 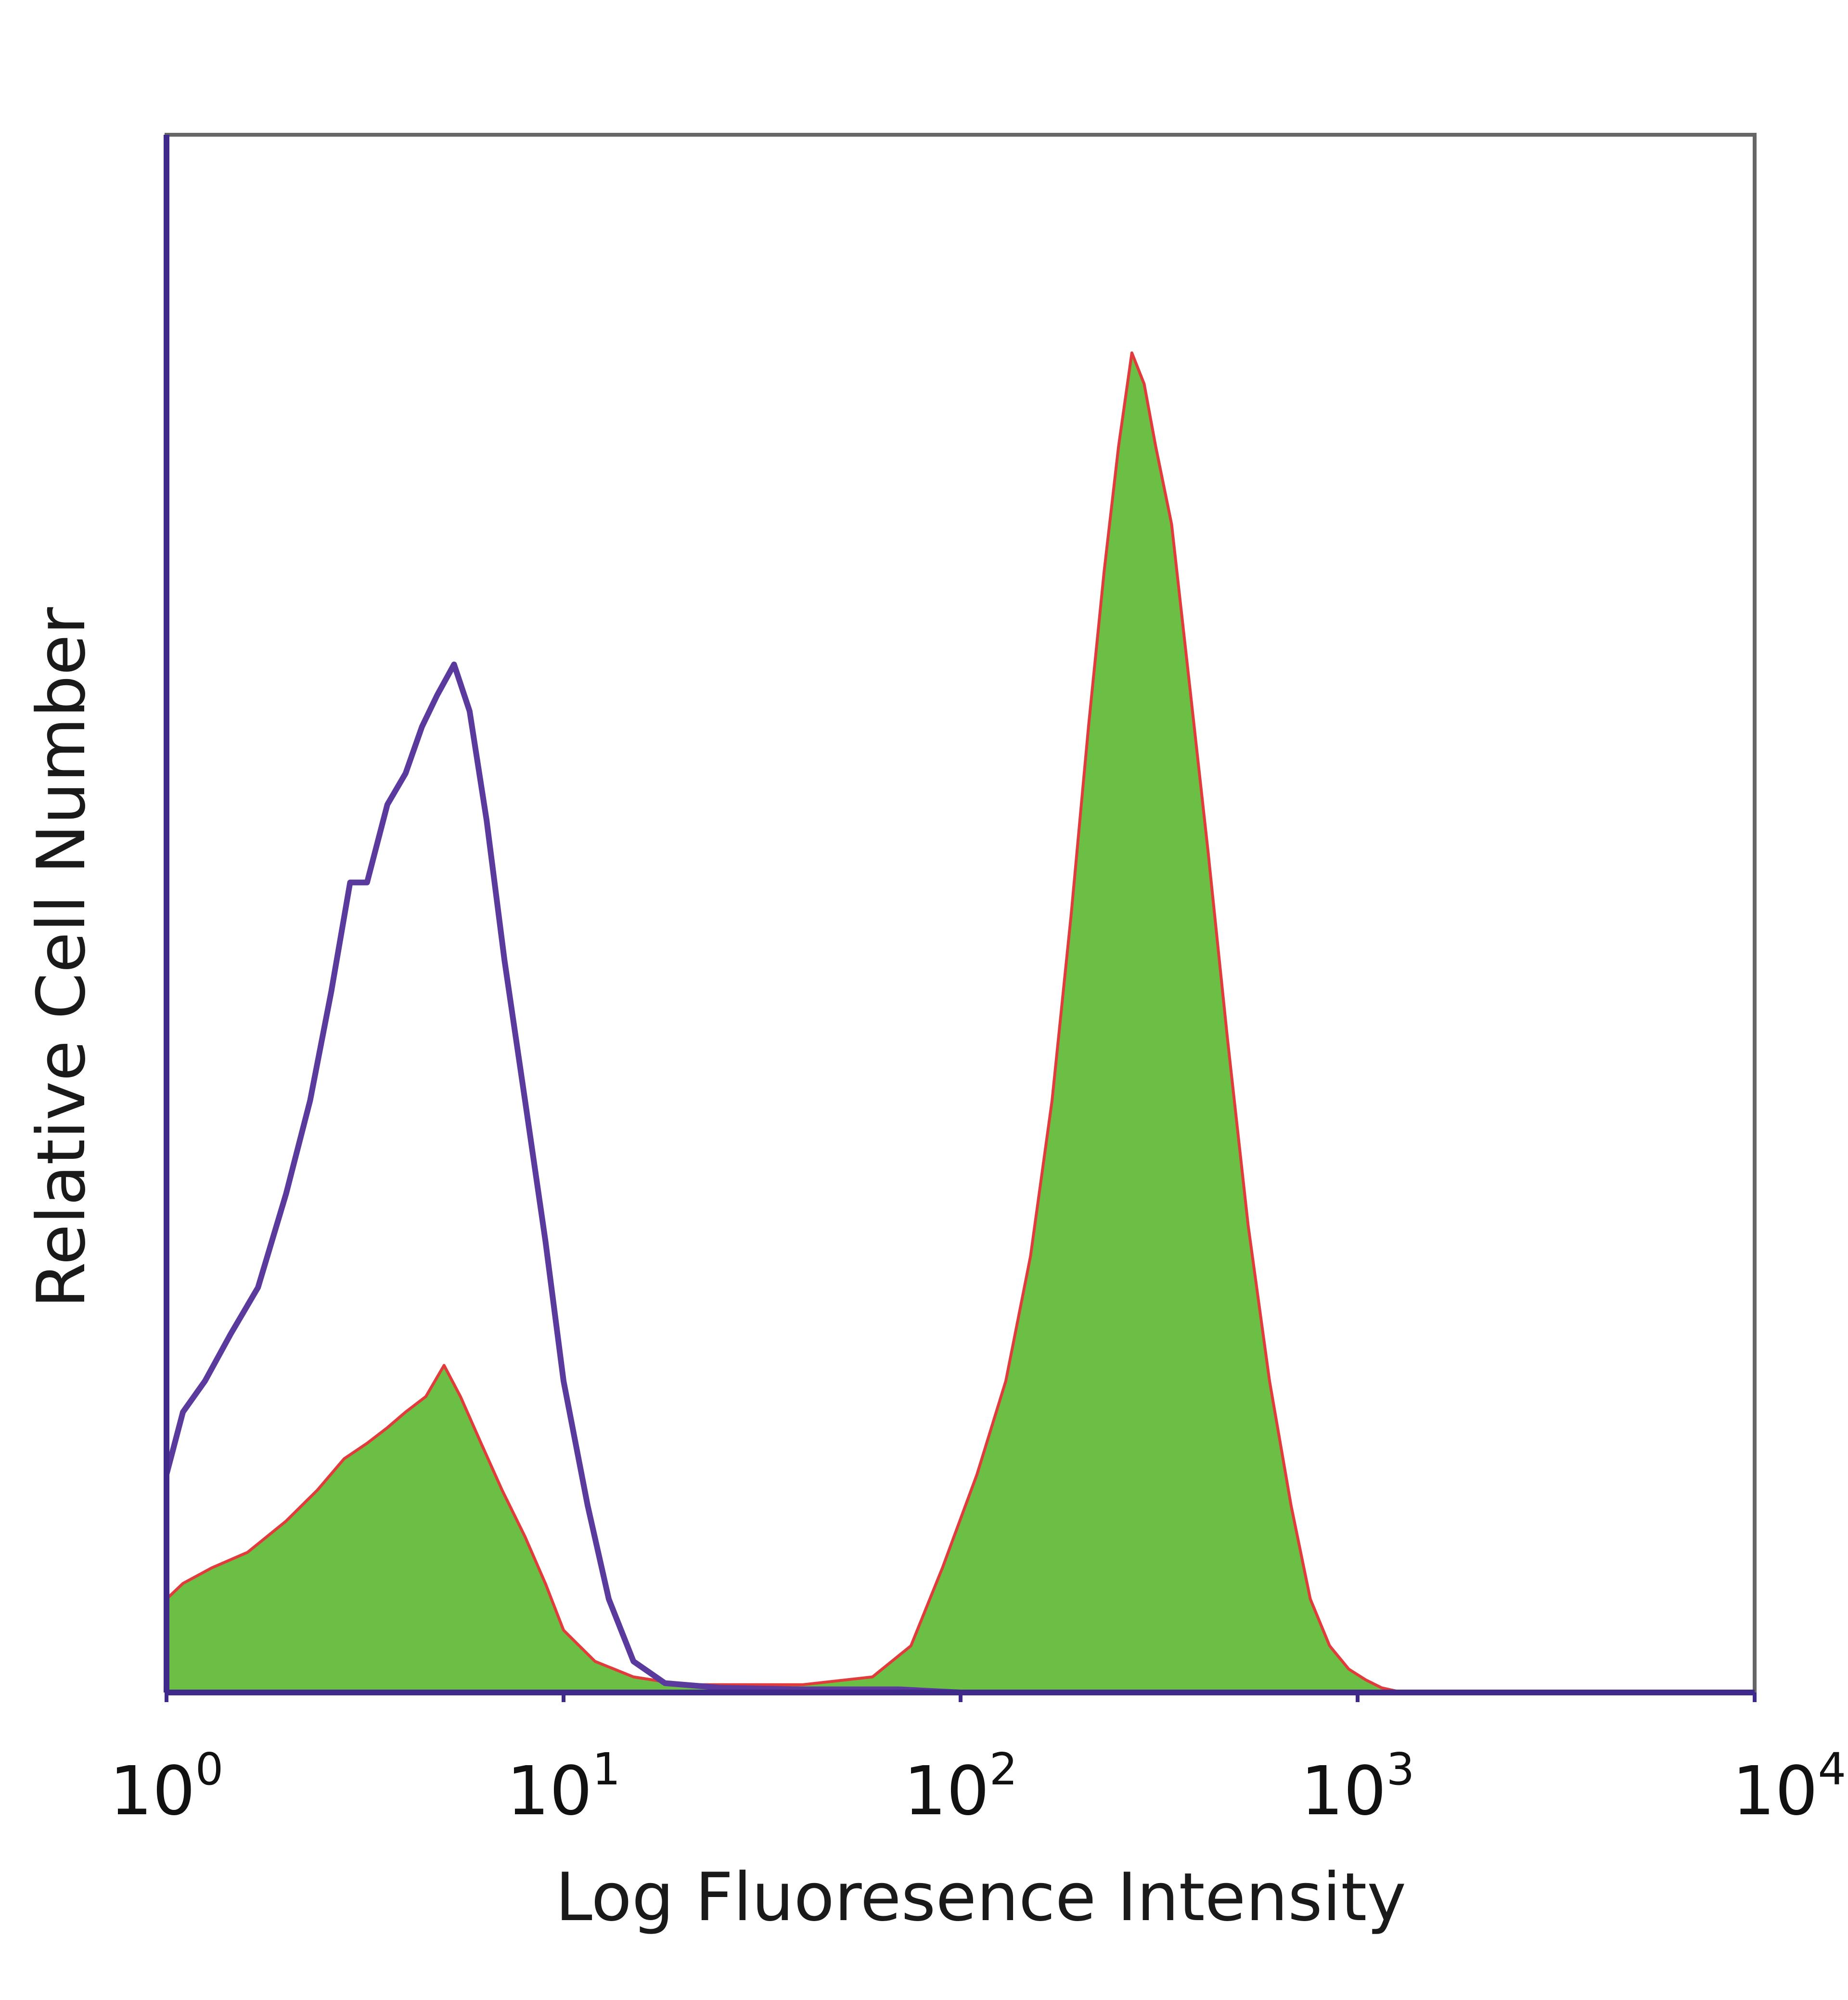 What do you see at coordinates (209, 1769) in the screenshot?
I see `x-tick-exponent: 0` at bounding box center [209, 1769].